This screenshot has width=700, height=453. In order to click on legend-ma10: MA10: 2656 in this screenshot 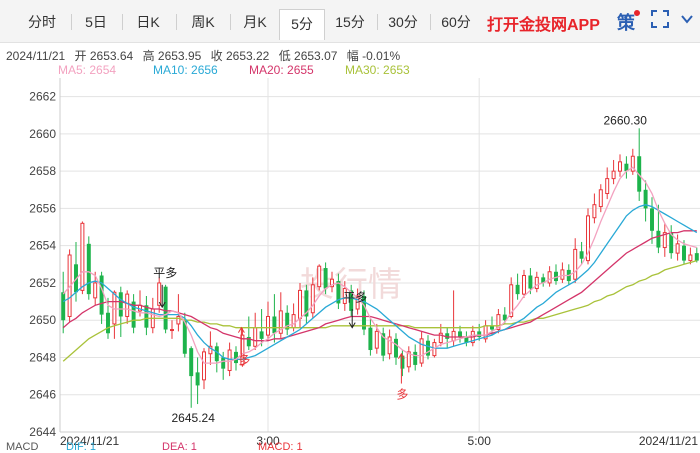, I will do `click(185, 70)`.